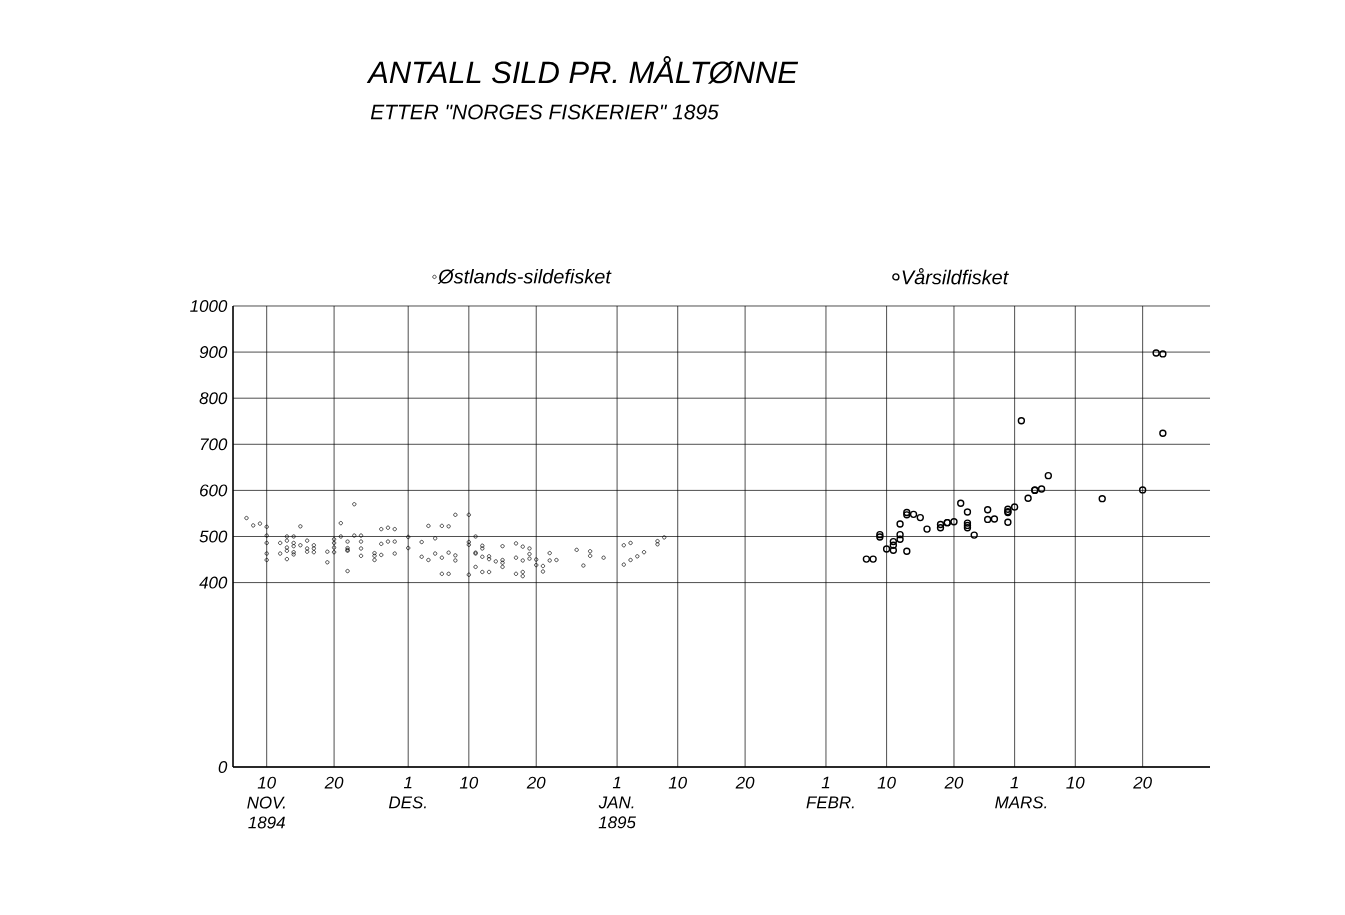 The image size is (1345, 915). I want to click on x-tick-label: 10 NOV. 1894, so click(266, 802).